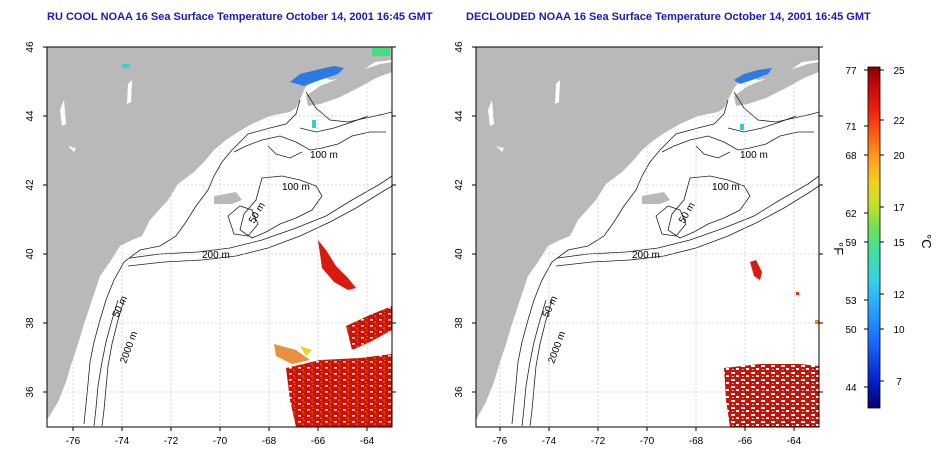 The height and width of the screenshot is (475, 950). I want to click on right-lat-tick-label: 40, so click(459, 254).